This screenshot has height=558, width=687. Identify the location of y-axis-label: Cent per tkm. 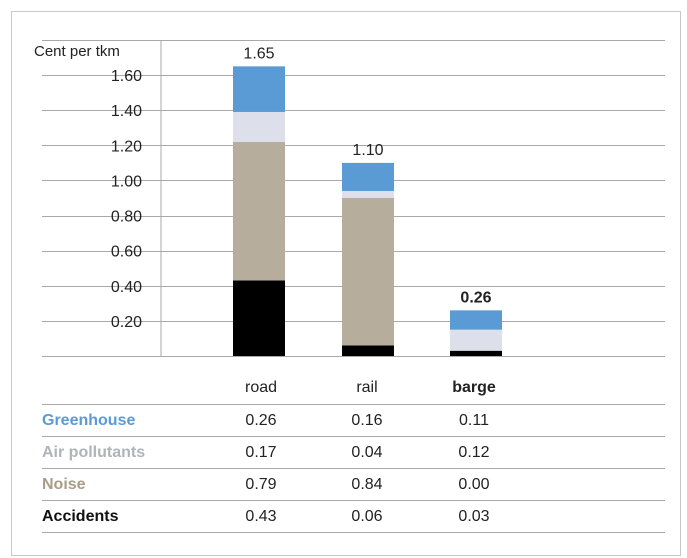
(77, 51).